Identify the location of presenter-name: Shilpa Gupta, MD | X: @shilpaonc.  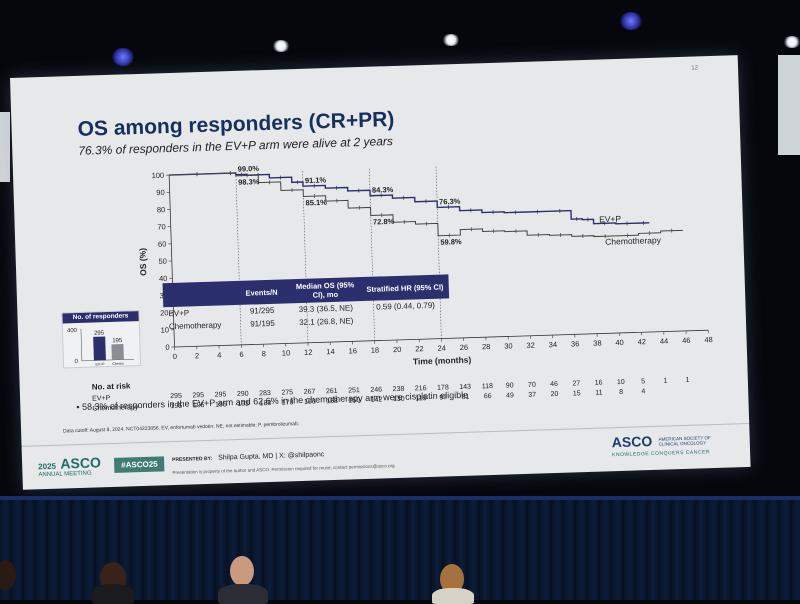
(271, 456).